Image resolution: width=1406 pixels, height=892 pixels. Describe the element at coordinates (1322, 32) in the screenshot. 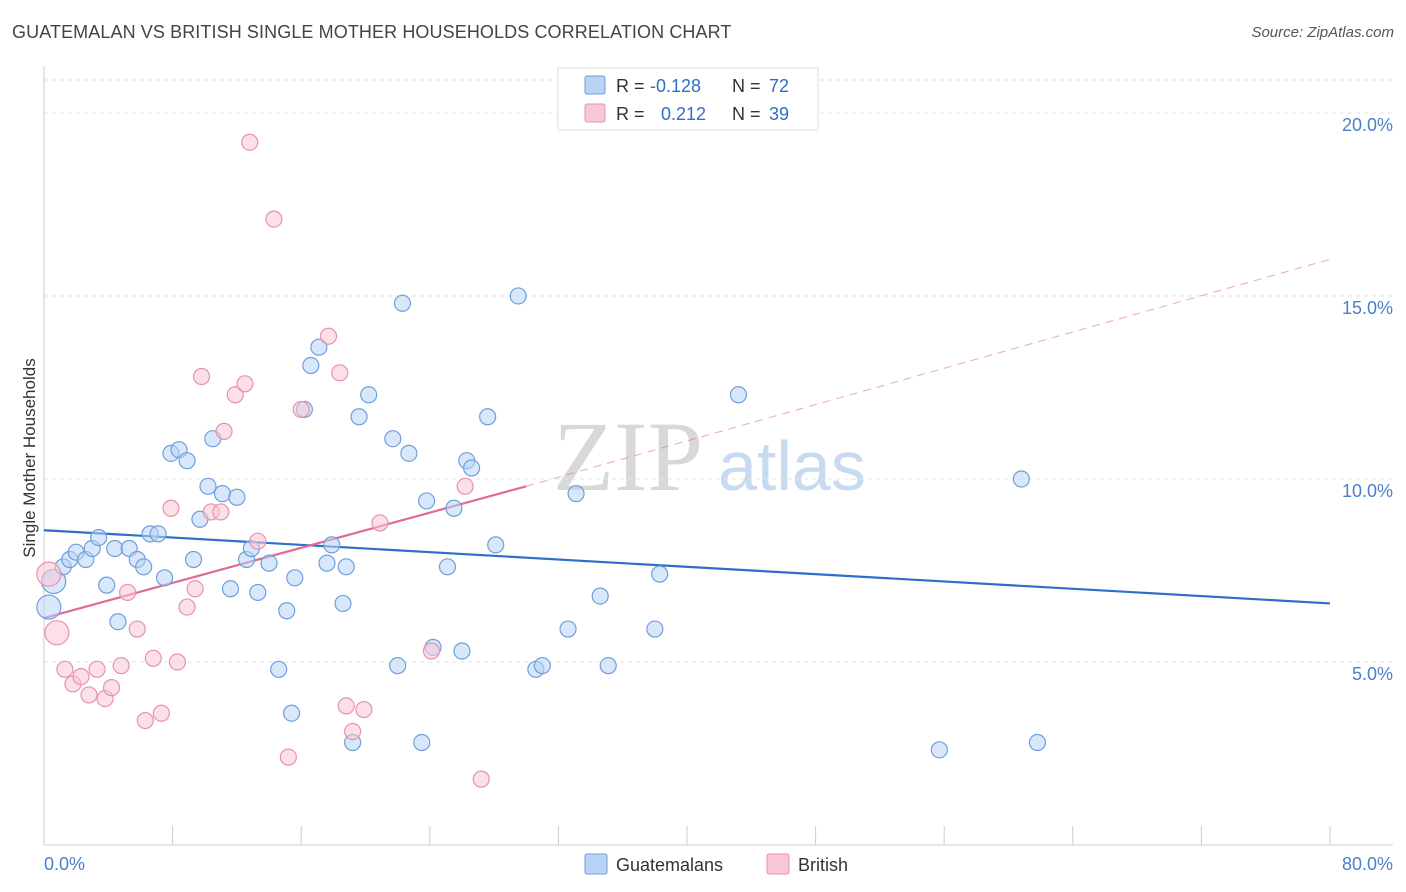

I see `source-credit: Source: ZipAtlas.com` at that location.